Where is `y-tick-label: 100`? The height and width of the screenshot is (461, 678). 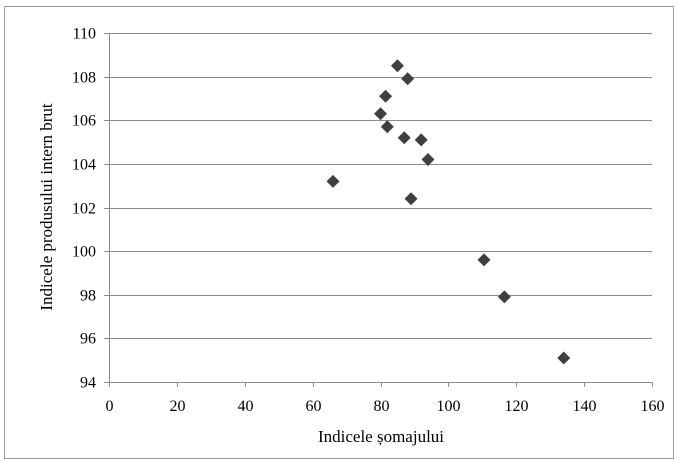 y-tick-label: 100 is located at coordinates (84, 252).